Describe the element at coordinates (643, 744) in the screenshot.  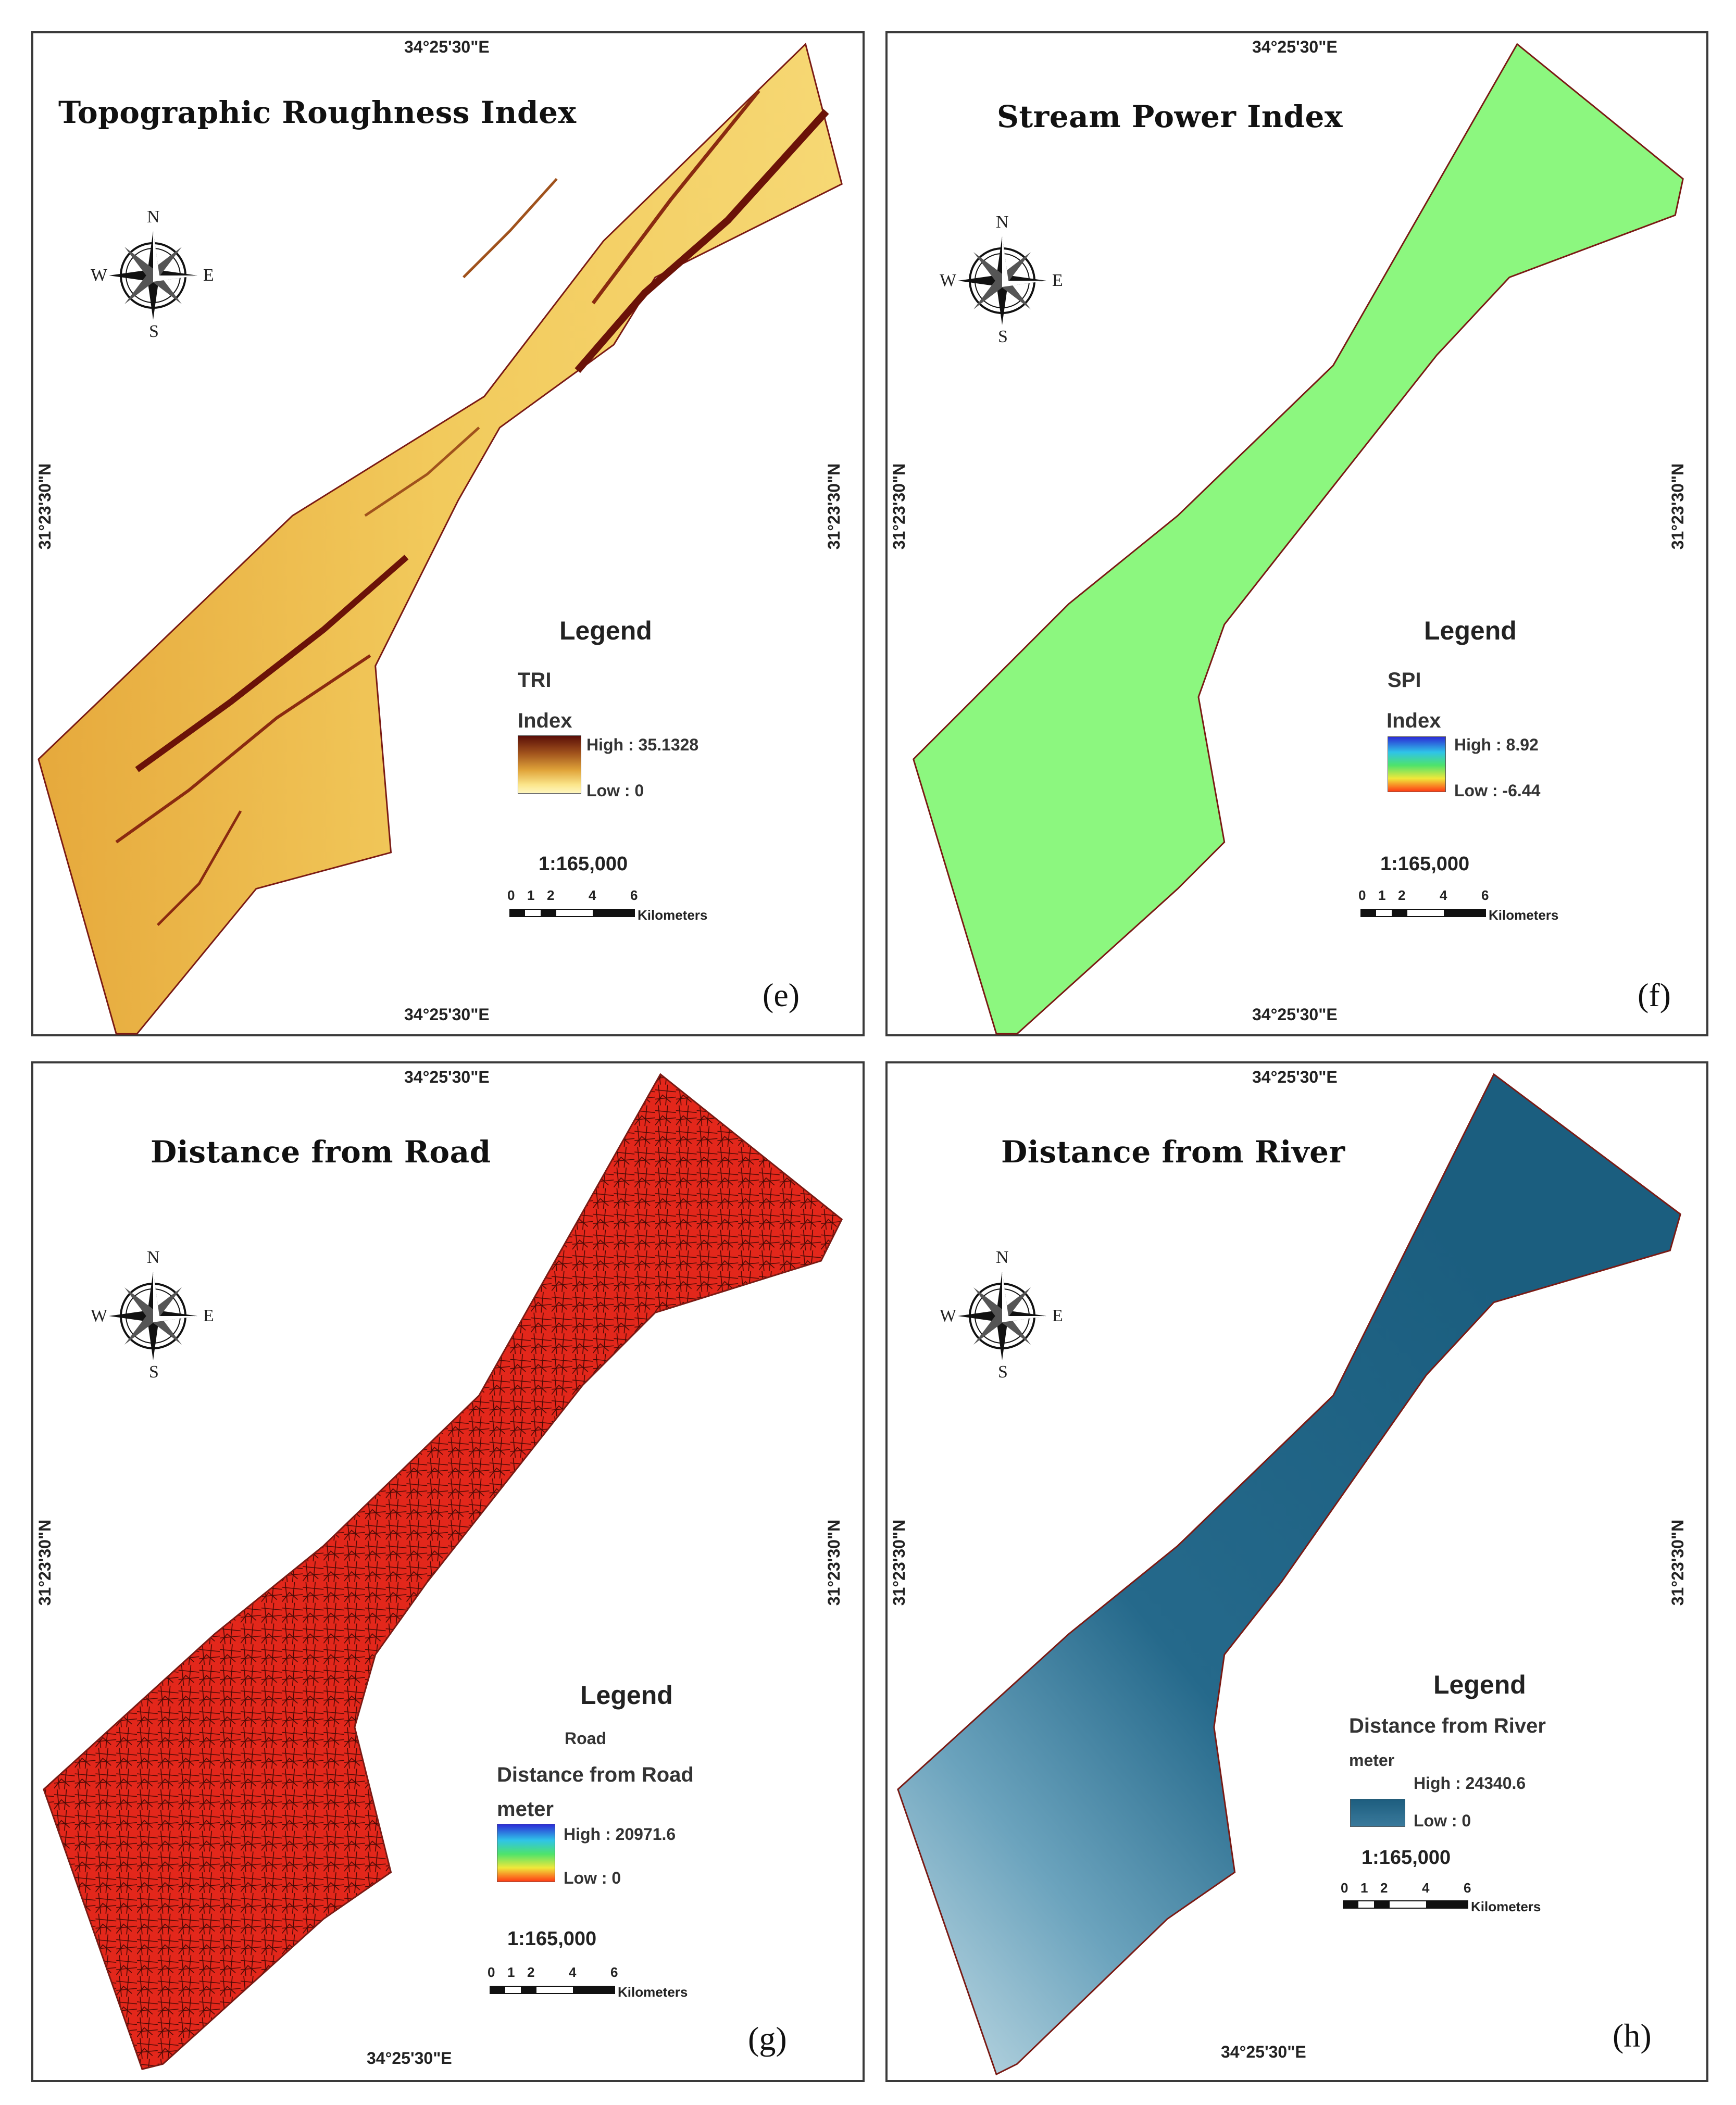
I see `legend-high-label: High : 35.1328` at that location.